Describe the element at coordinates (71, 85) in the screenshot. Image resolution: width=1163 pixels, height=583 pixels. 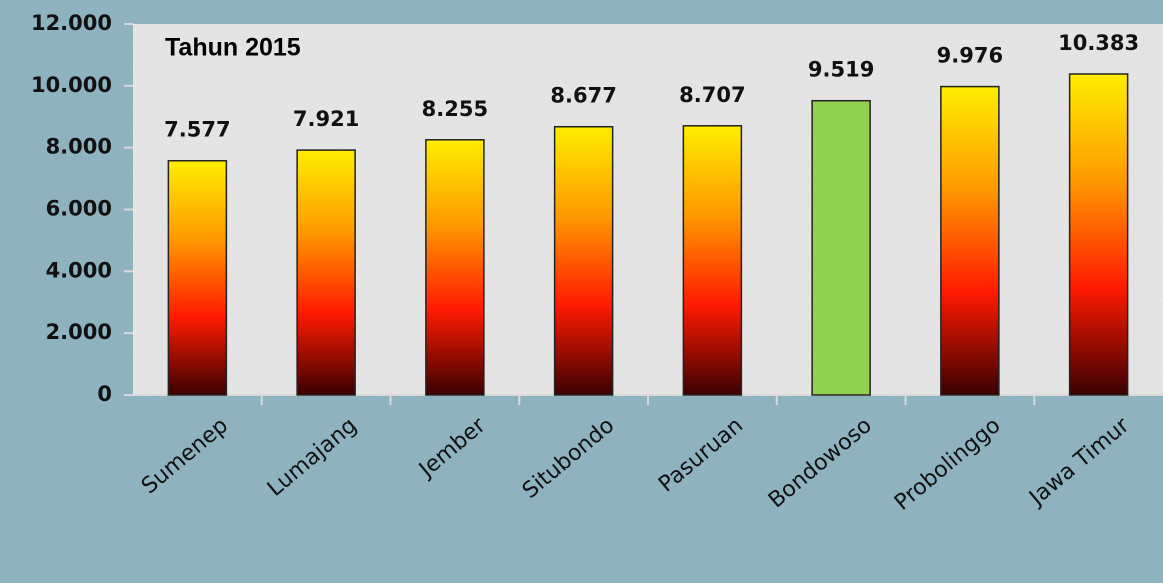
I see `y-tick-label: 10.000` at that location.